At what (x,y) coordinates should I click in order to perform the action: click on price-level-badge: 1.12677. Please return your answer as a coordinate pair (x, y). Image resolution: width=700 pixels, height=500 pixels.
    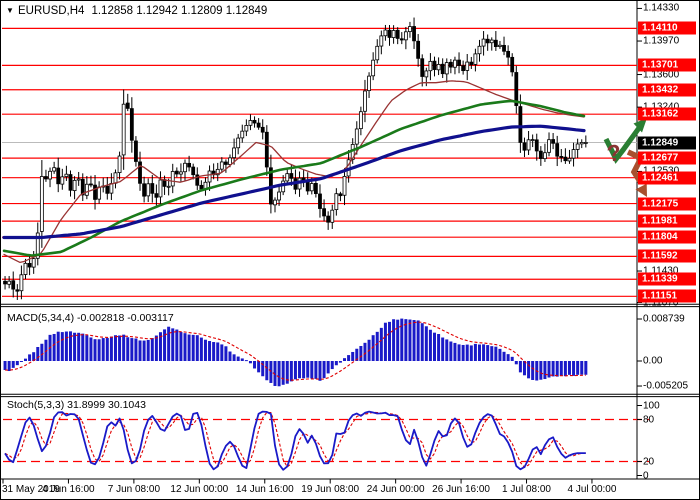
    Looking at the image, I should click on (667, 158).